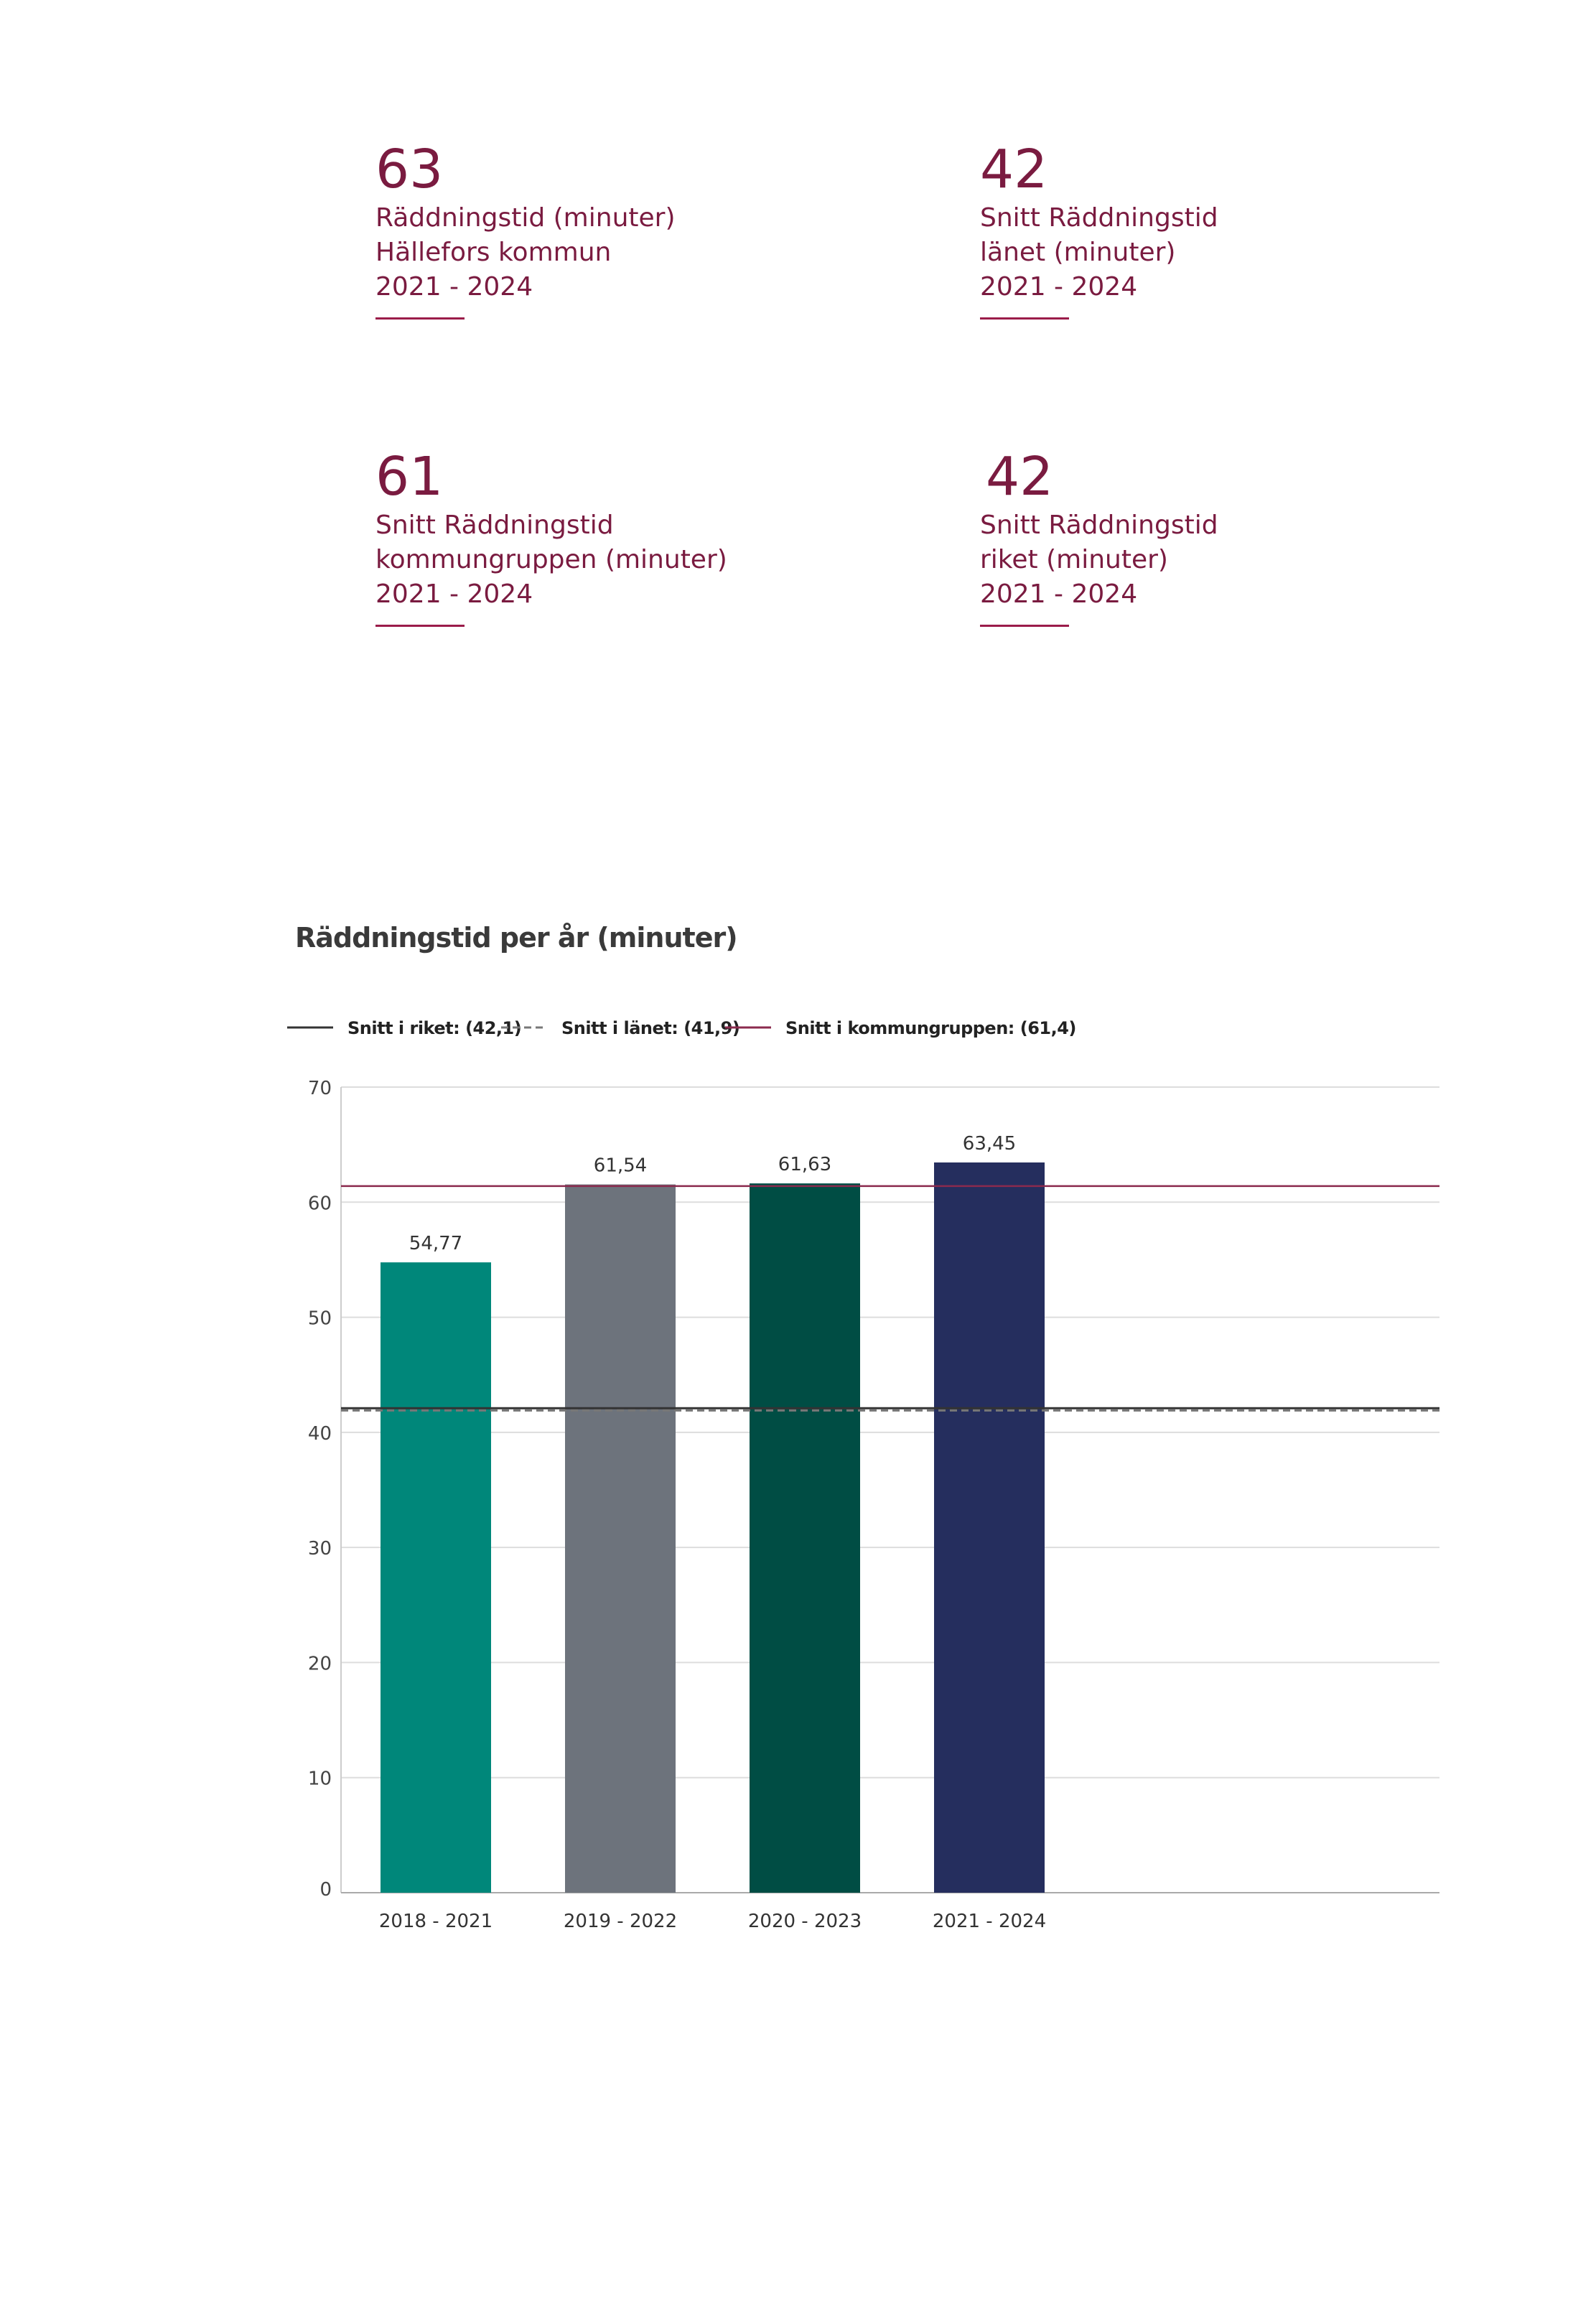 This screenshot has height=2307, width=1596. I want to click on legend-label: Snitt i kommungruppen: (61,4), so click(930, 1028).